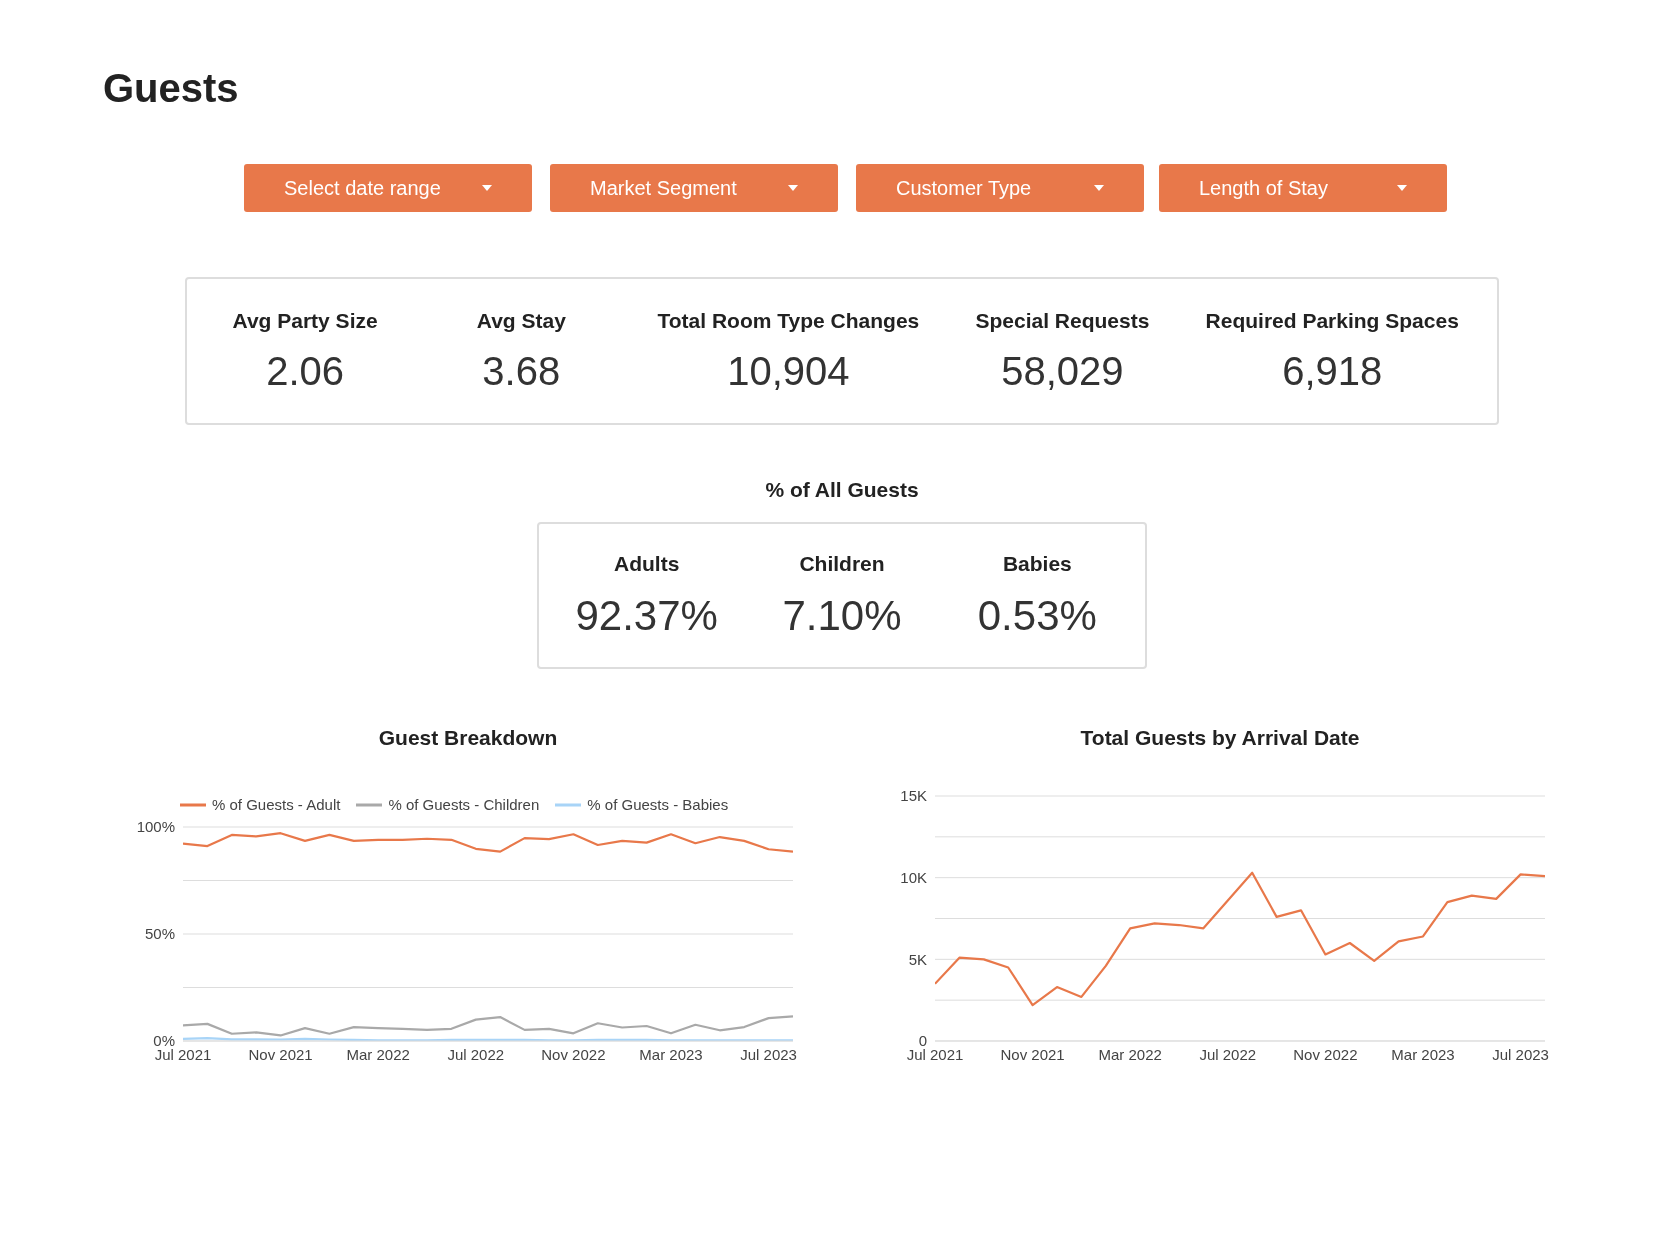 Image resolution: width=1667 pixels, height=1251 pixels. What do you see at coordinates (1037, 615) in the screenshot?
I see `text: 0.53%` at bounding box center [1037, 615].